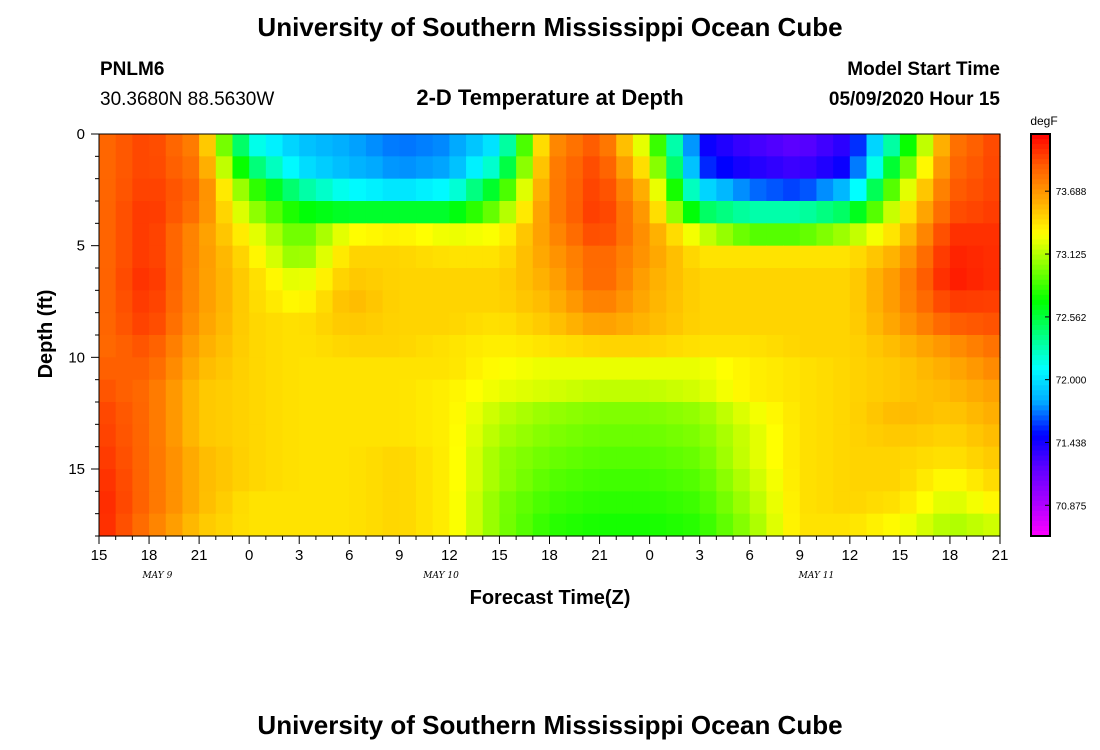 The image size is (1100, 750). Describe the element at coordinates (249, 555) in the screenshot. I see `x-tick-label: 0` at that location.